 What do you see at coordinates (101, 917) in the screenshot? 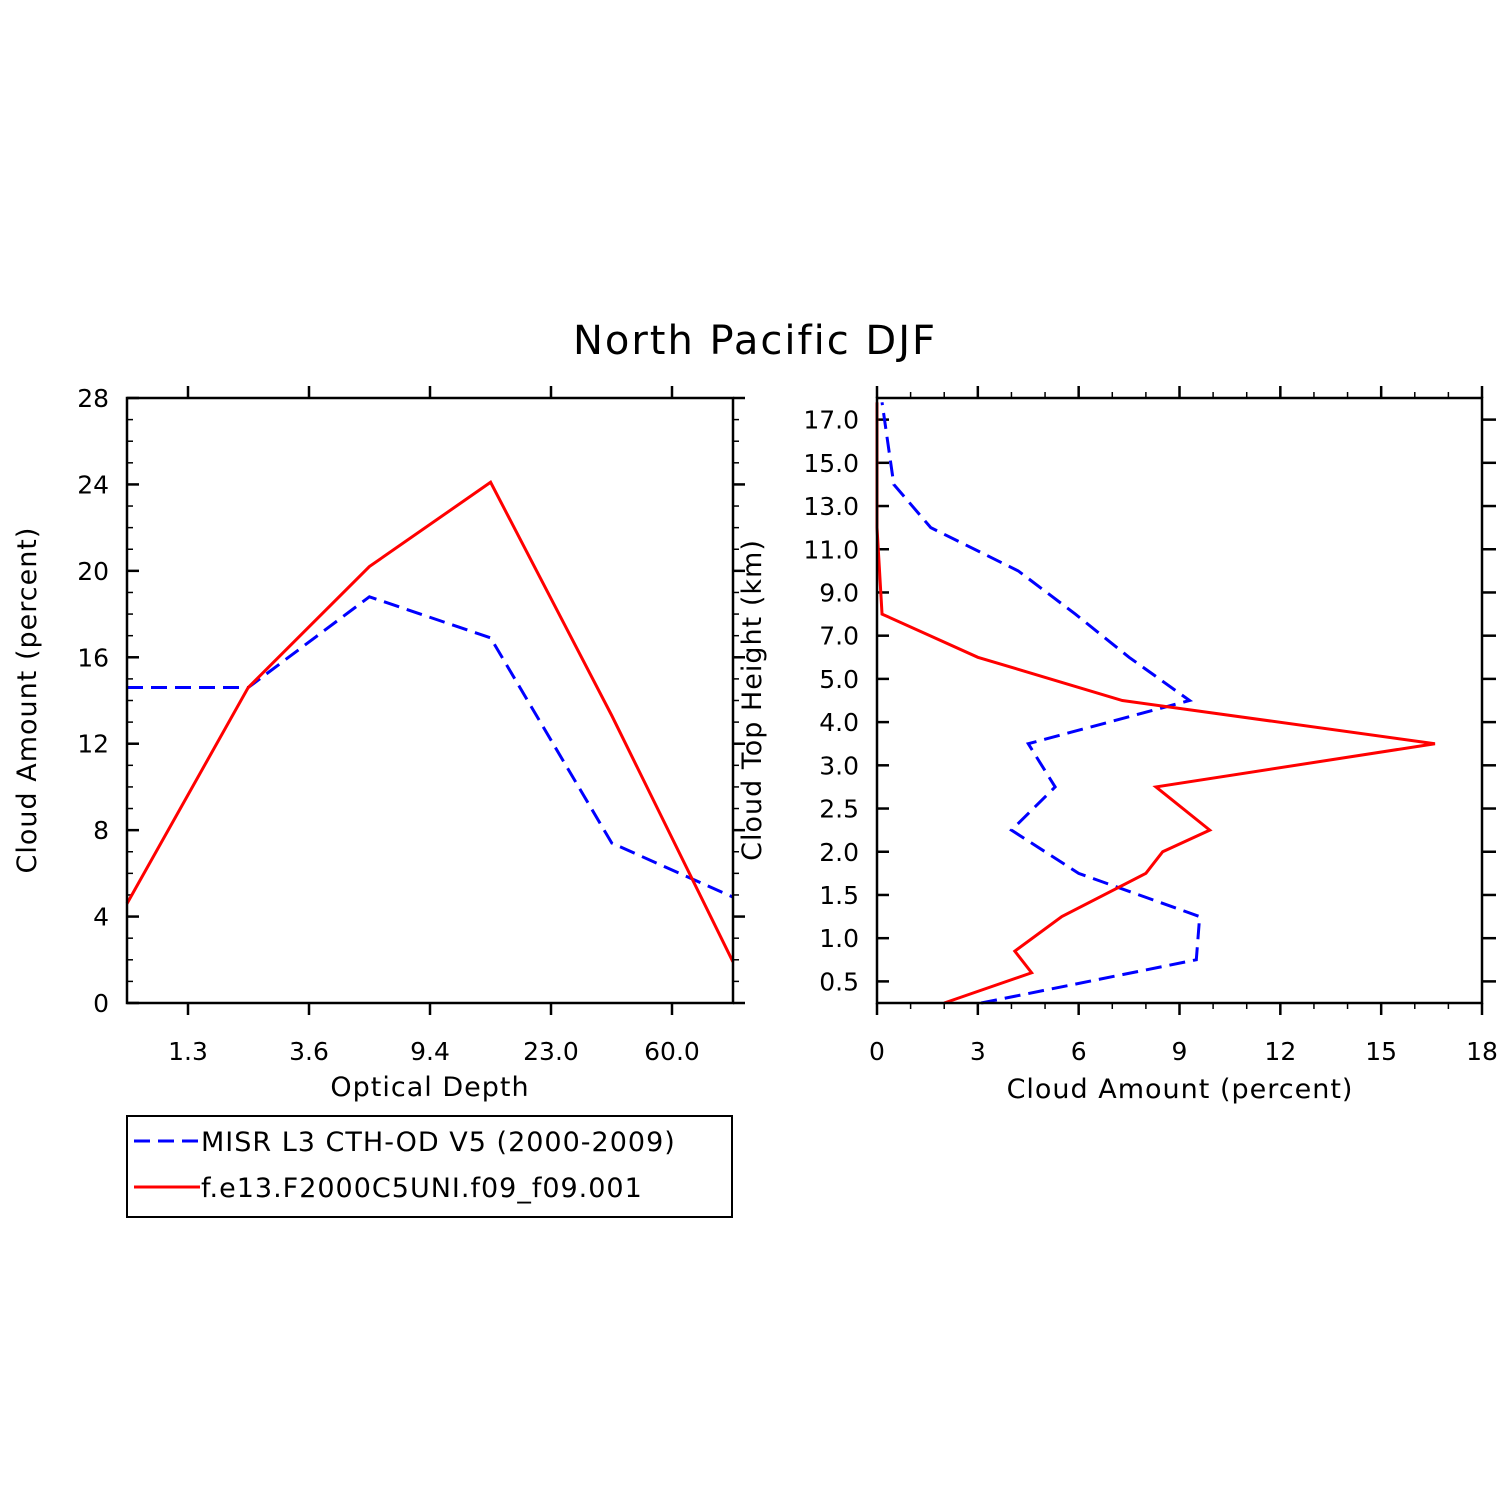
I see `left-y-tick-label: 4` at bounding box center [101, 917].